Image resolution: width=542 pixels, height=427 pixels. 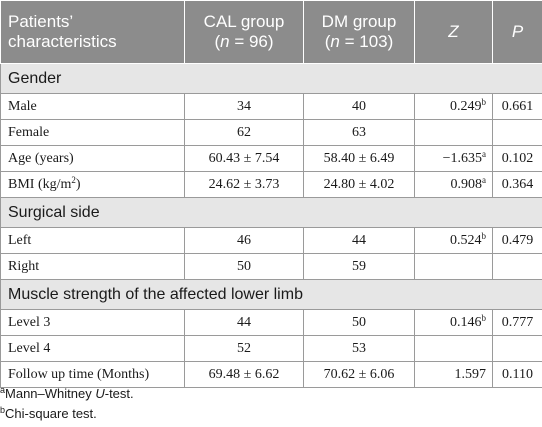 What do you see at coordinates (335, 41) in the screenshot?
I see `header-dm-n-var: n` at bounding box center [335, 41].